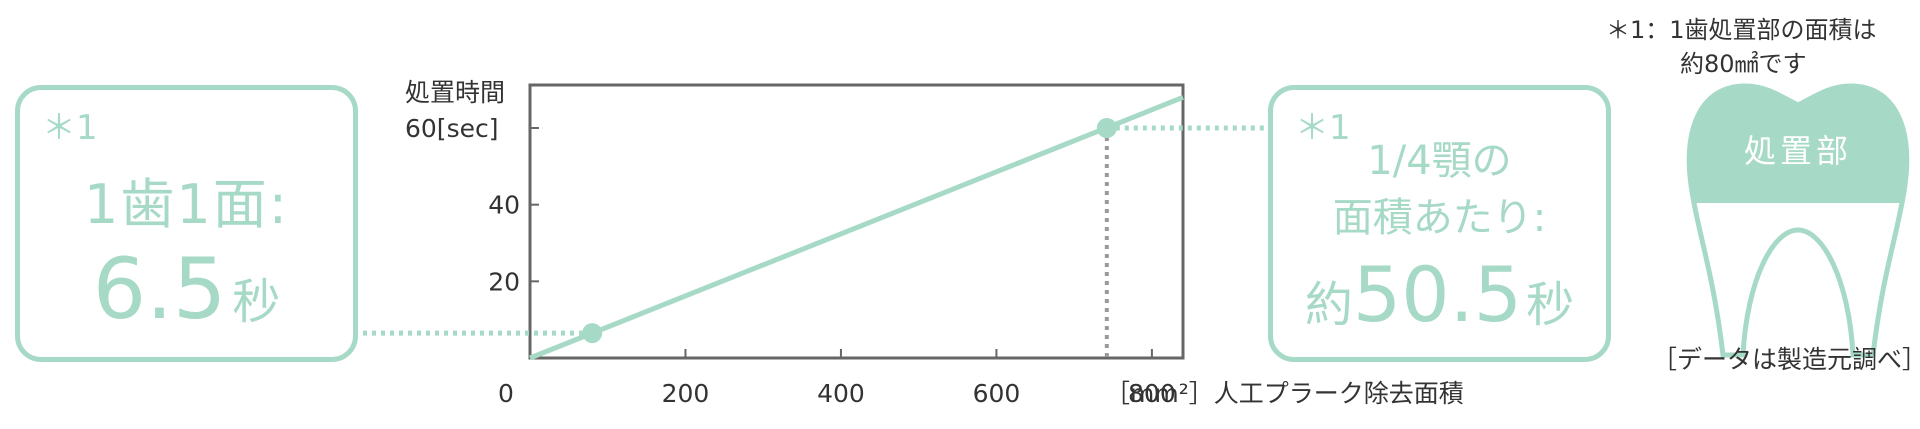 The width and height of the screenshot is (1920, 429). I want to click on tooth-label: 処置部, so click(1798, 151).